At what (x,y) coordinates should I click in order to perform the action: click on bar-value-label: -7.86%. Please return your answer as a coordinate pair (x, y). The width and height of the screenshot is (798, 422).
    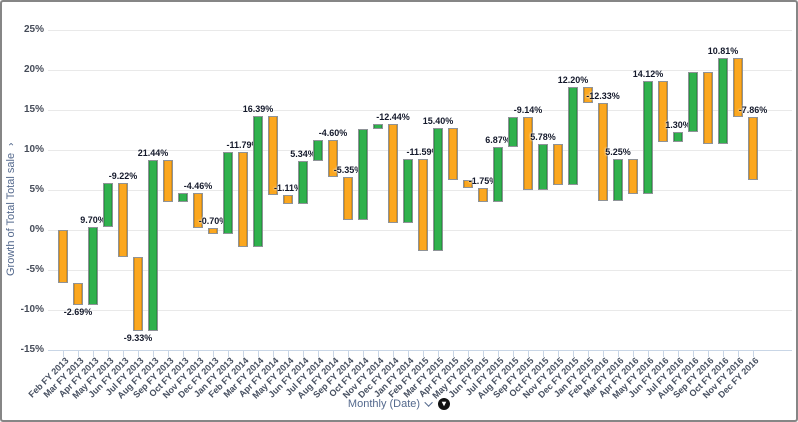
    Looking at the image, I should click on (753, 109).